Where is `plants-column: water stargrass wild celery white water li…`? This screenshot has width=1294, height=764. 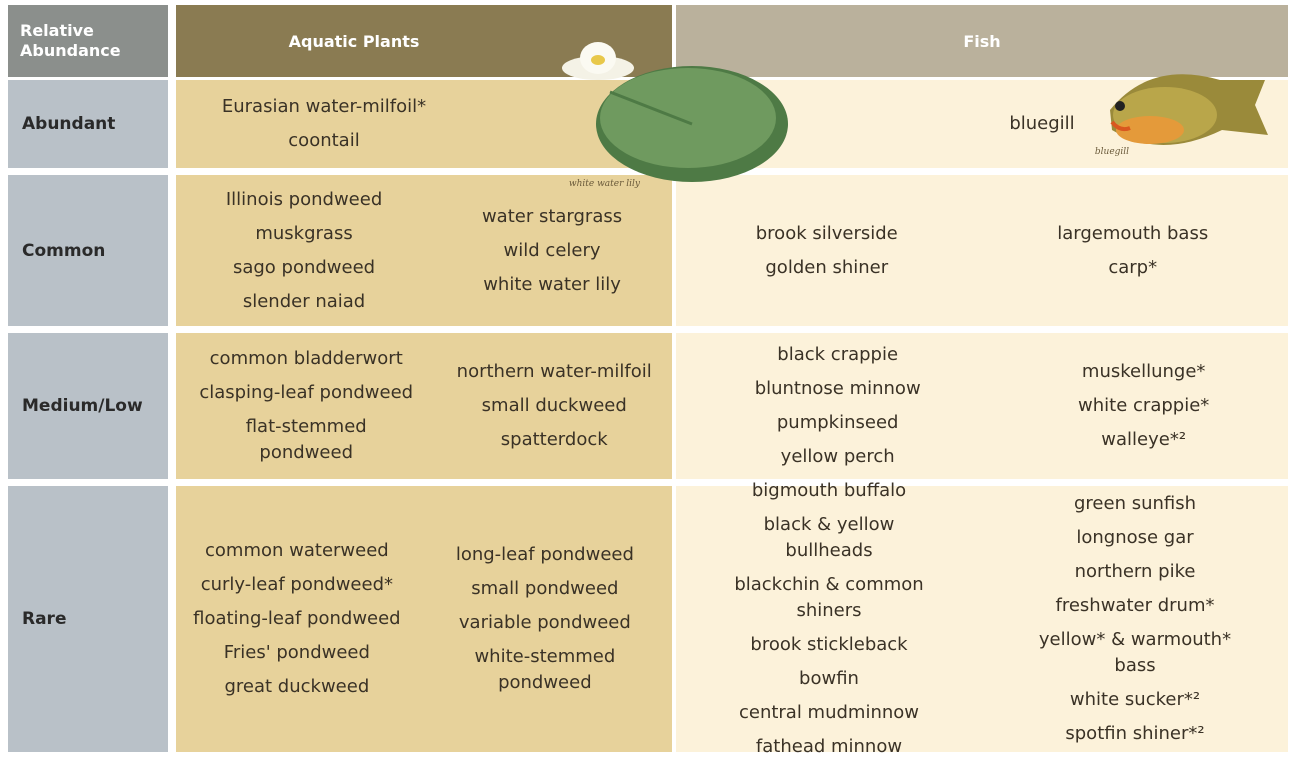 plants-column: water stargrass wild celery white water li… is located at coordinates (552, 251).